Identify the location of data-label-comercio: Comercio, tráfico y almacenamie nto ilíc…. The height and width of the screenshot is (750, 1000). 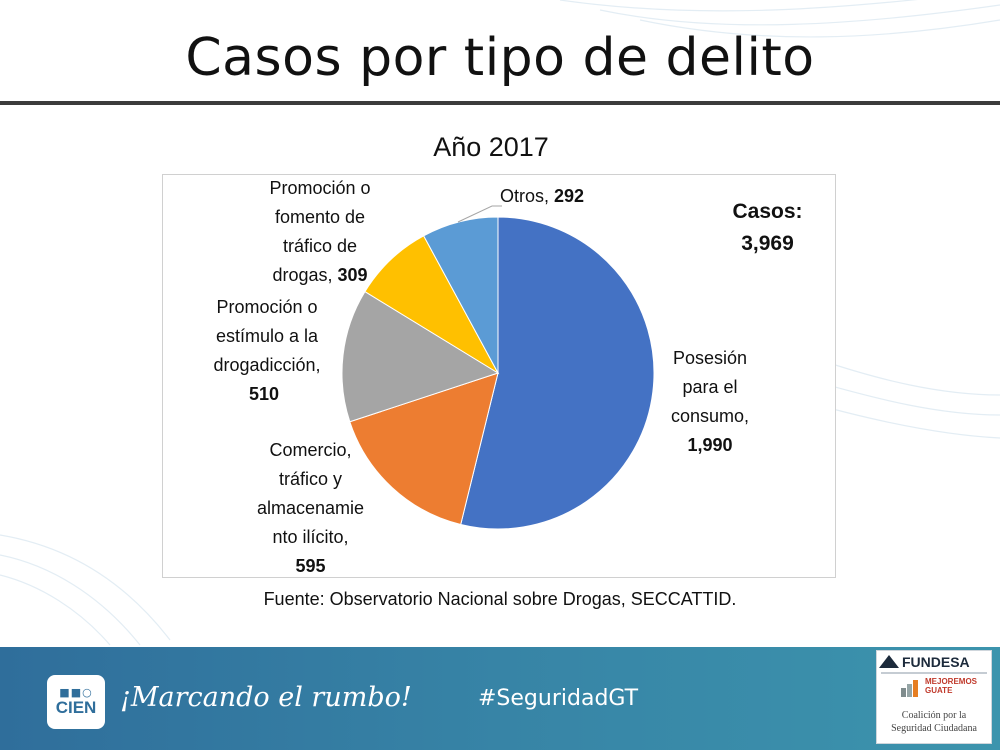
(310, 508).